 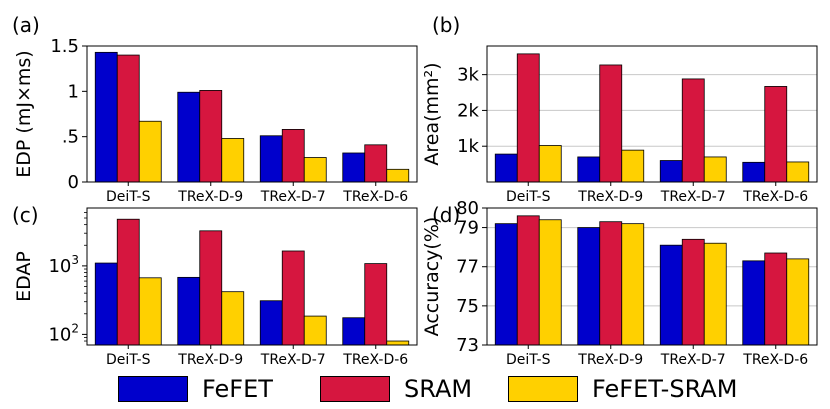 I want to click on legend-item-fefet-sram: FeFET-SRAM, so click(x=622, y=389).